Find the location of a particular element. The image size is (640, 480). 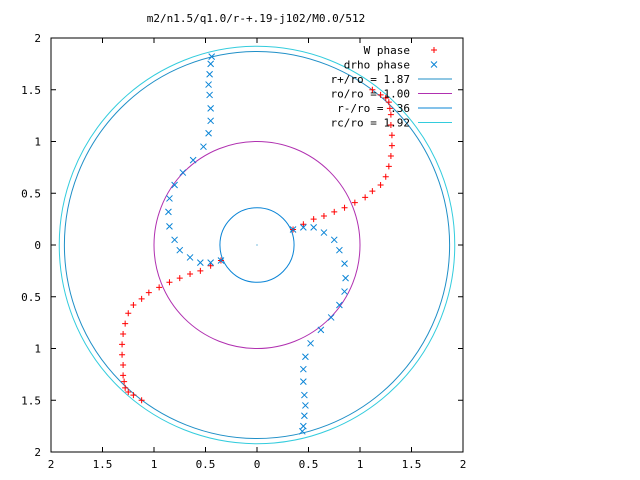

y-tick-label: 0.5 is located at coordinates (31, 193).